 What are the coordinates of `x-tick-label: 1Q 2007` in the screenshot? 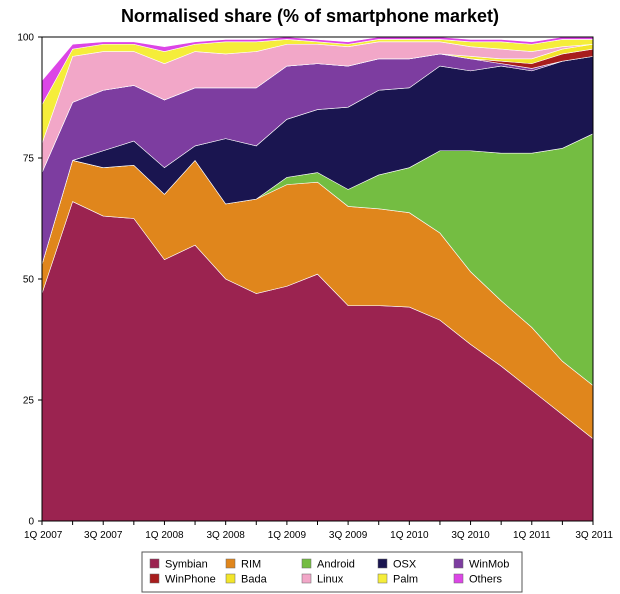 It's located at (43, 535).